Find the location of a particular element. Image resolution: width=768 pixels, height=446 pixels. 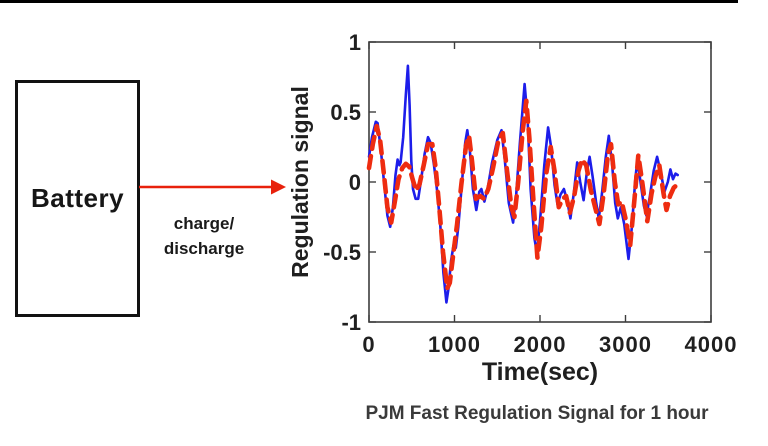

x-tick-label: 3000 is located at coordinates (625, 344).